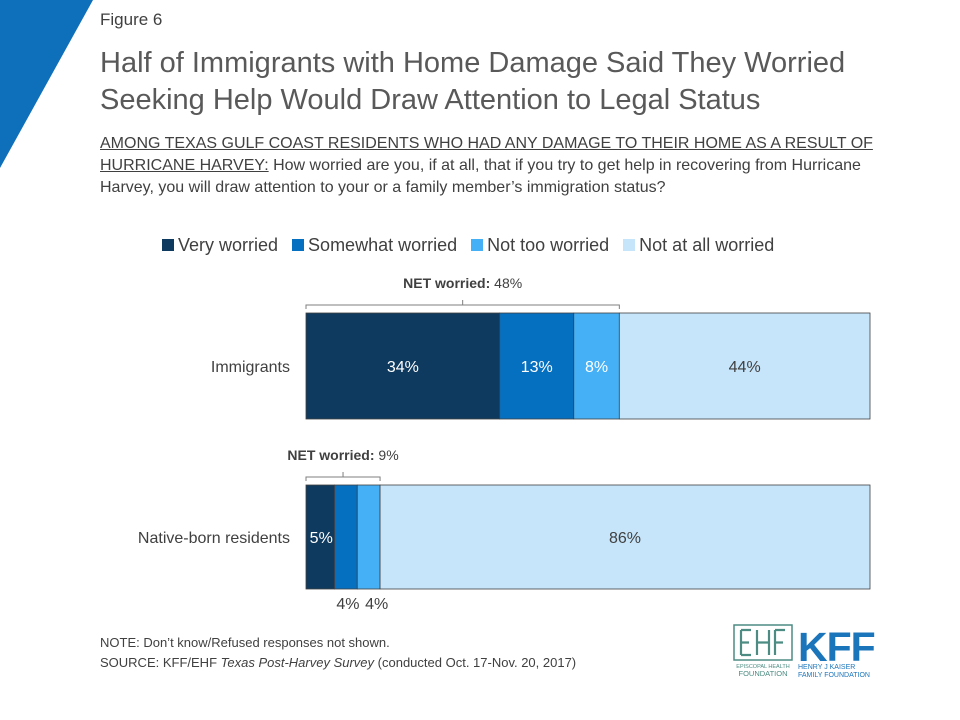 This screenshot has width=960, height=720. What do you see at coordinates (548, 244) in the screenshot?
I see `legend-label-not-too-worried: Not too worried` at bounding box center [548, 244].